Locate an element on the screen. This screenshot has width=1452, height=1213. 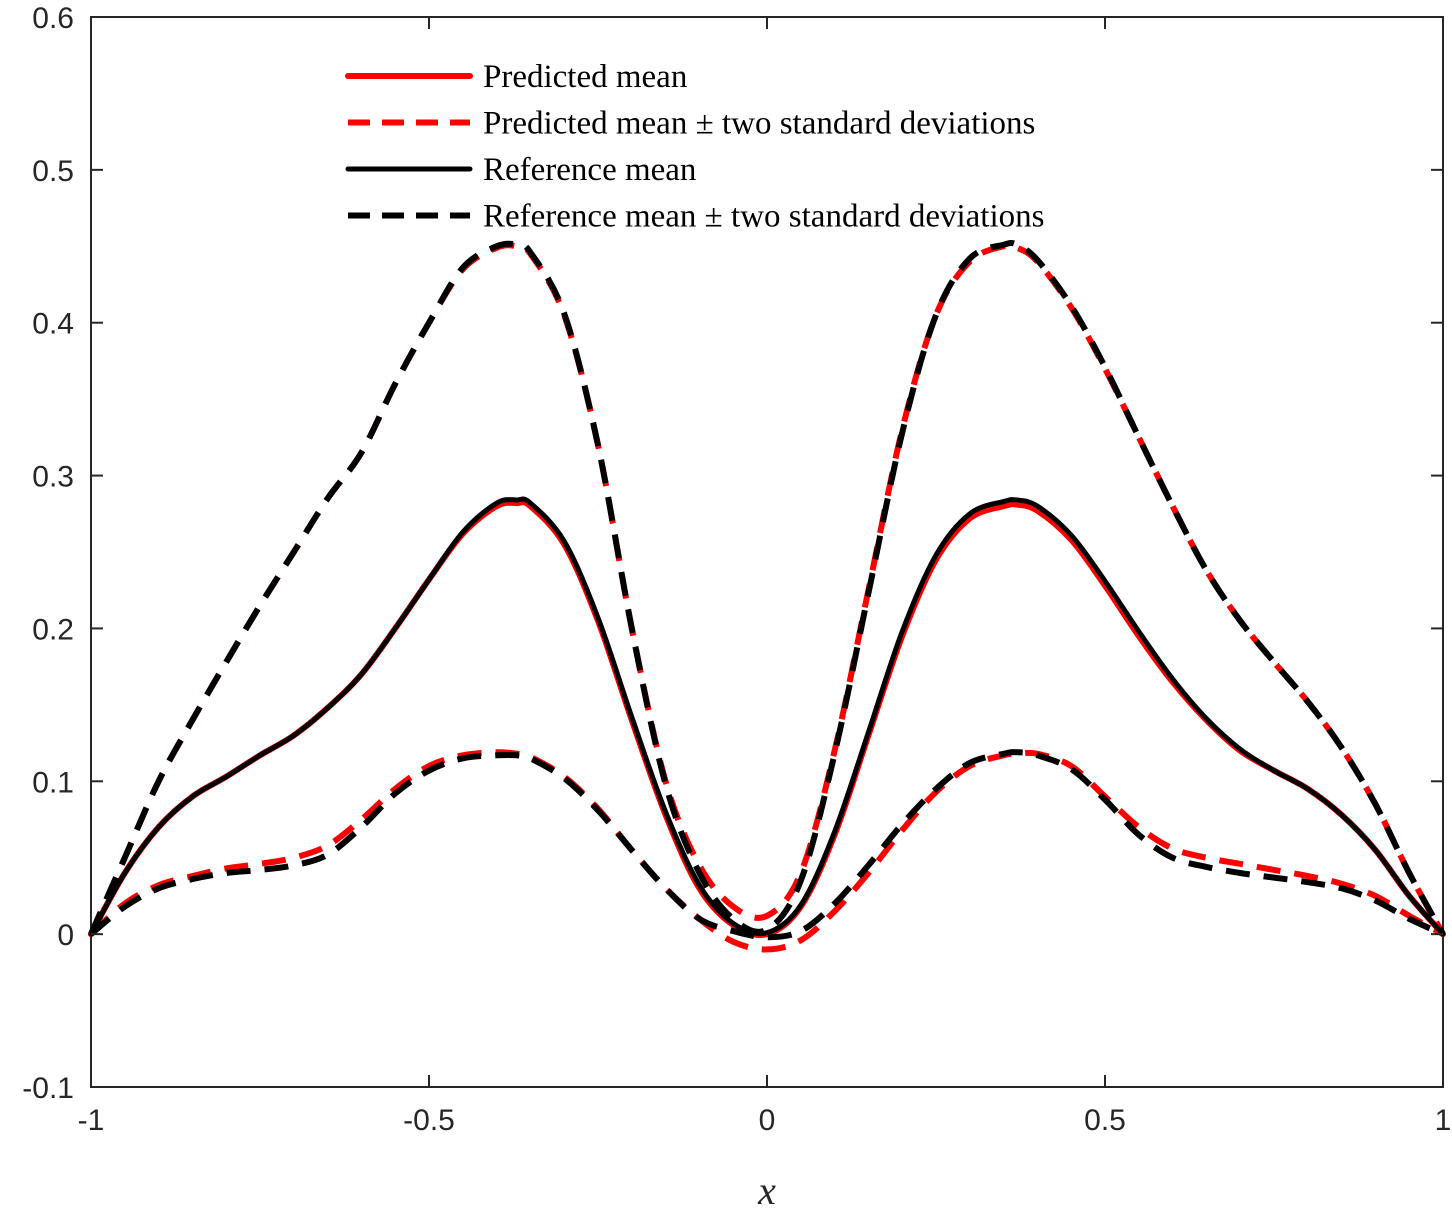
y-tick-label: 0.4 is located at coordinates (53, 324).